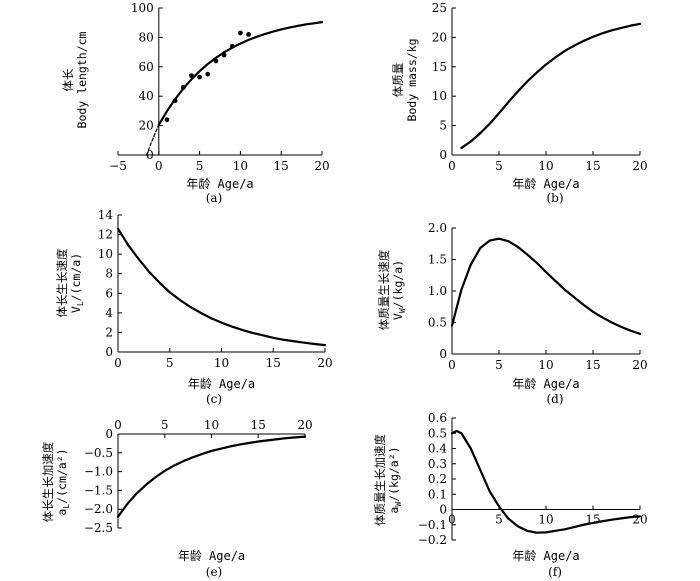 The image size is (700, 581). What do you see at coordinates (546, 481) in the screenshot?
I see `series-line-mass_acceleration` at bounding box center [546, 481].